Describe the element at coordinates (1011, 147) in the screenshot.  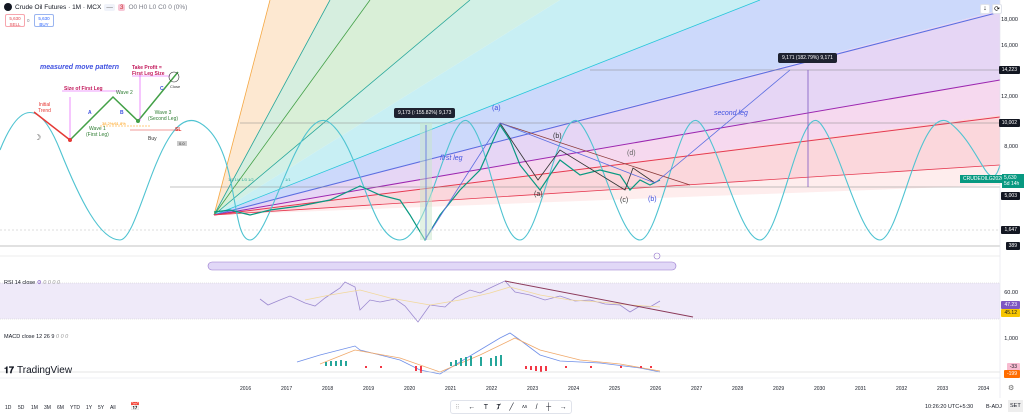
I see `price-axis-label: 8,000` at that location.